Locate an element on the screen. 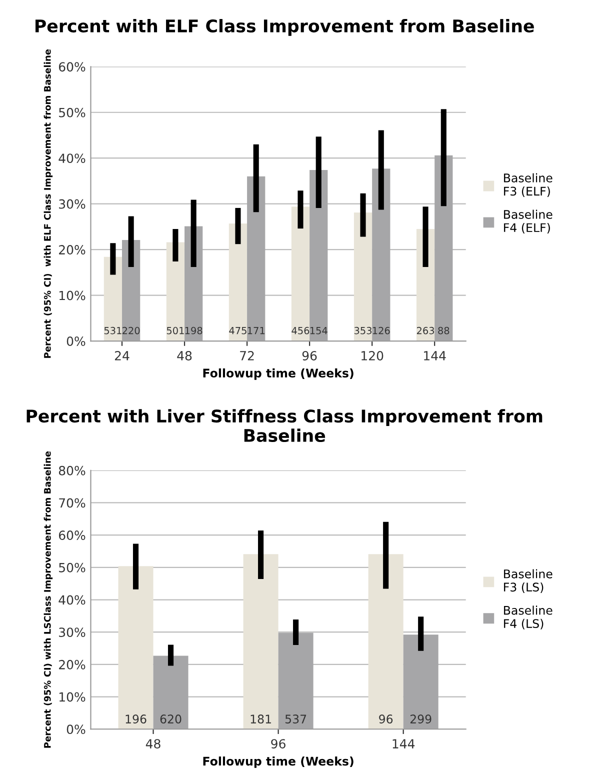 The width and height of the screenshot is (605, 784). annotation: 531 is located at coordinates (113, 330).